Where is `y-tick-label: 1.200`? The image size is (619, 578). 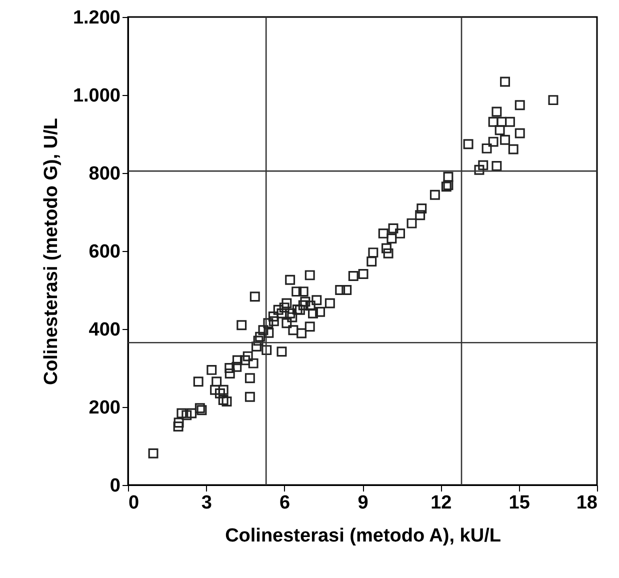 y-tick-label: 1.200 is located at coordinates (96, 18).